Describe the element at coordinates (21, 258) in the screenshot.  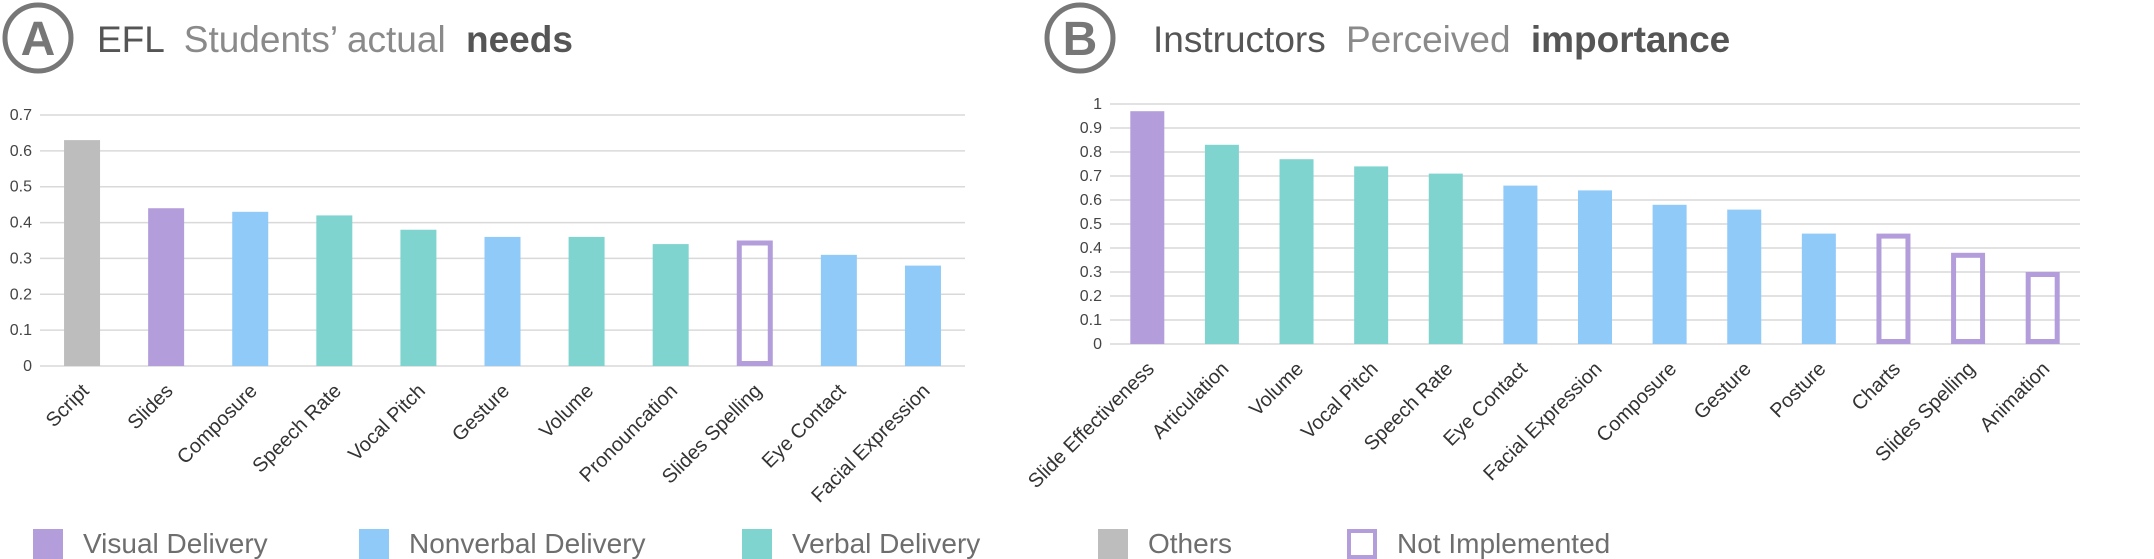
I see `chart-a-y-tick-label: 0.3` at that location.